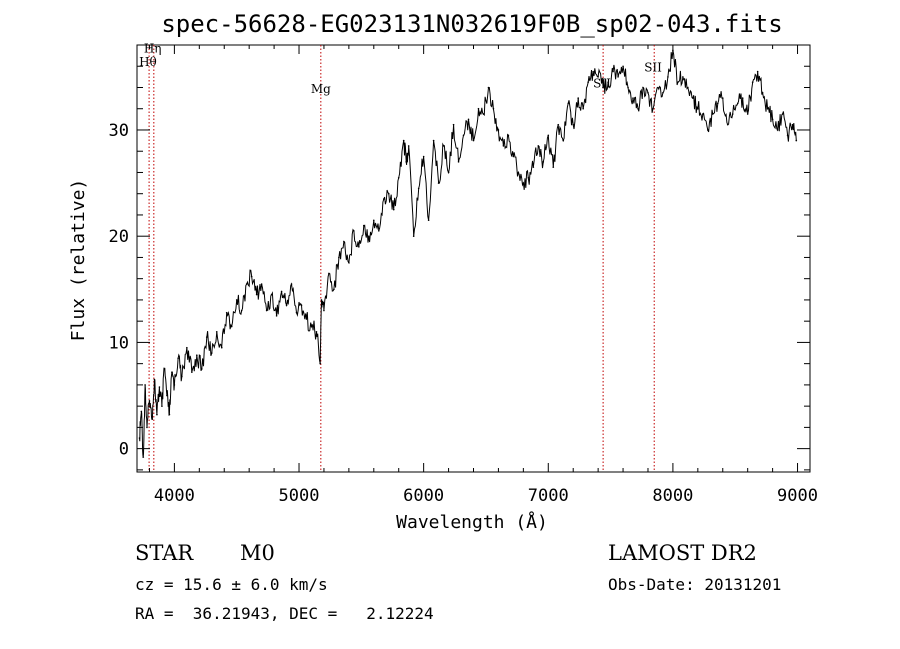 The width and height of the screenshot is (900, 649). I want to click on x-tick-label: 9000, so click(797, 496).